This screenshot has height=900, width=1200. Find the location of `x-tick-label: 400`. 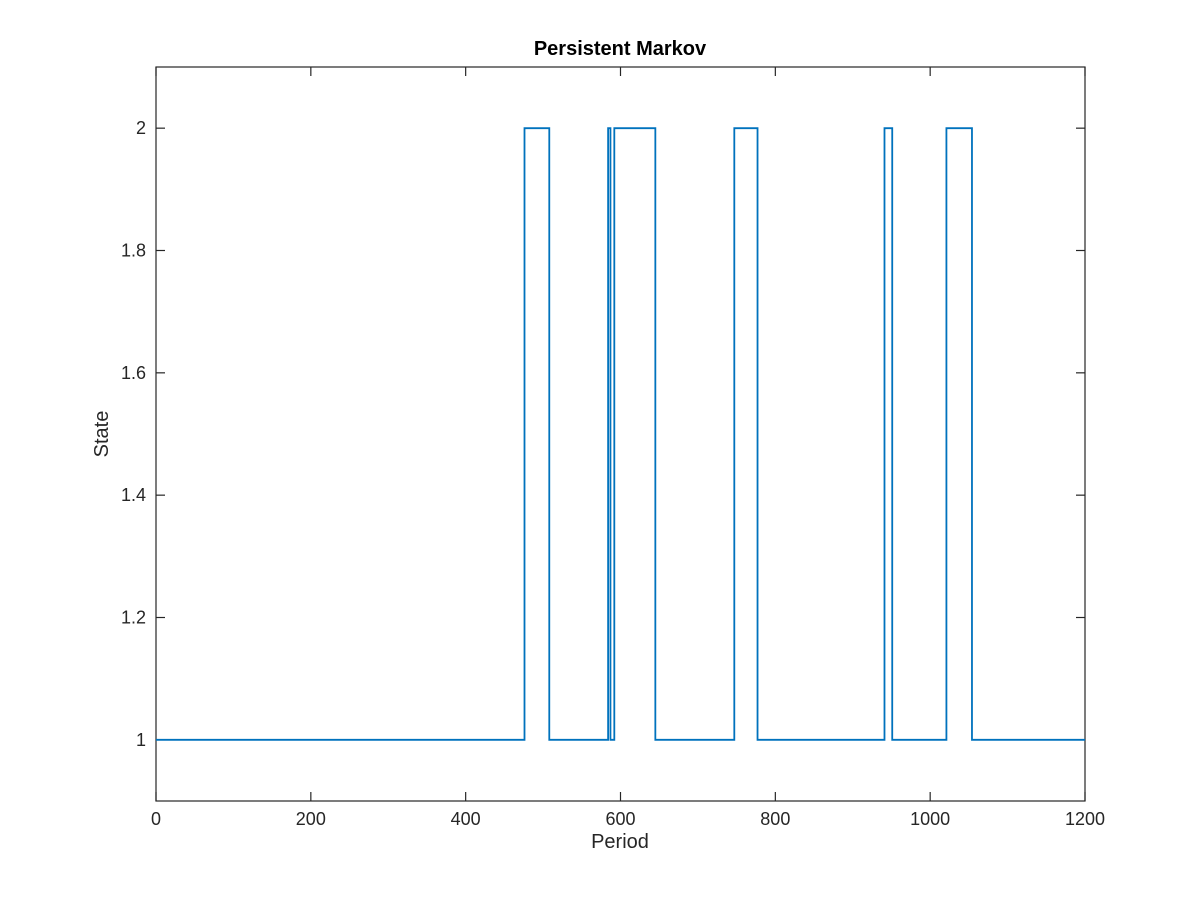

x-tick-label: 400 is located at coordinates (466, 819).